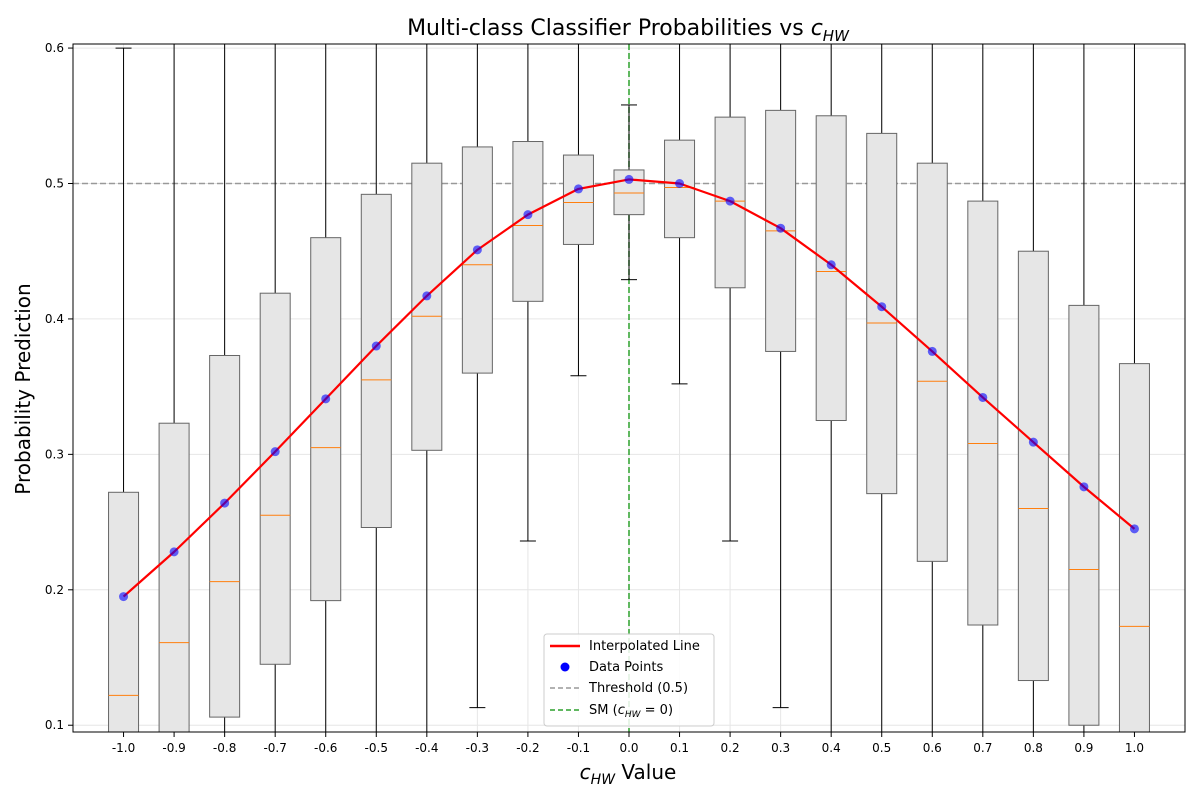 This screenshot has width=1200, height=800. Describe the element at coordinates (477, 748) in the screenshot. I see `x-tick-label: -0.3` at that location.